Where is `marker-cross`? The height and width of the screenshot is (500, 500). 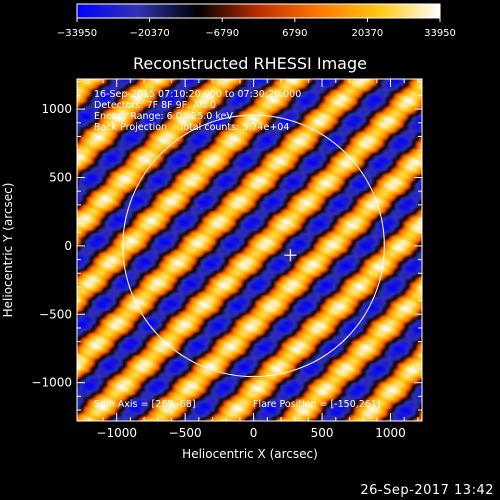 marker-cross is located at coordinates (290, 255).